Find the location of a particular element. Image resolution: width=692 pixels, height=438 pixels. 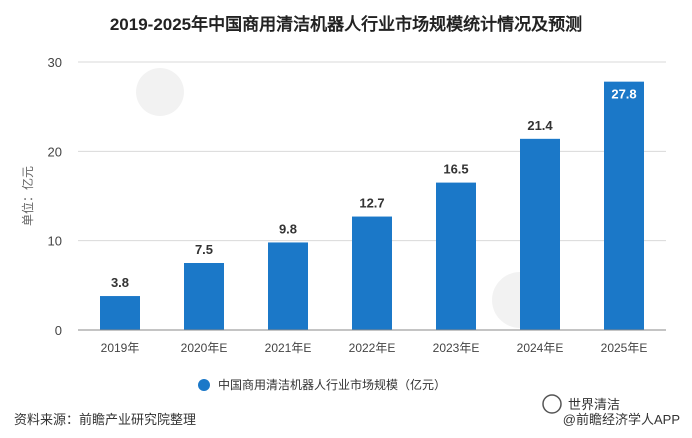

x-tick-label: 2025年E is located at coordinates (624, 348).